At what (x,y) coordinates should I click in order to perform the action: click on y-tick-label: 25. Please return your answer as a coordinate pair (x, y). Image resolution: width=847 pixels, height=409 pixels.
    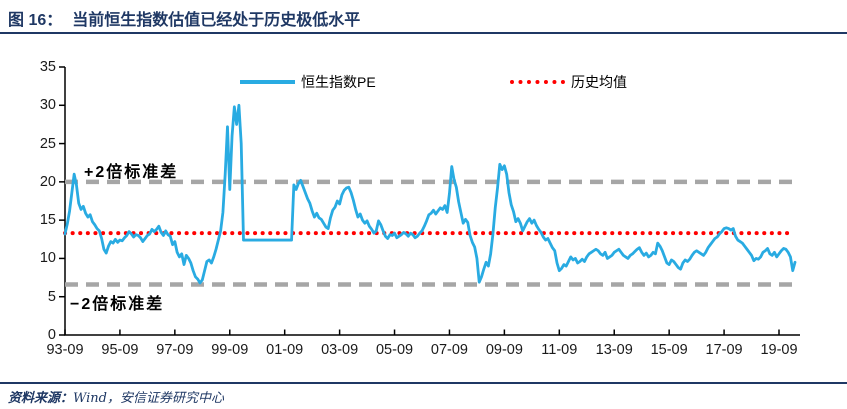
    Looking at the image, I should click on (47, 143).